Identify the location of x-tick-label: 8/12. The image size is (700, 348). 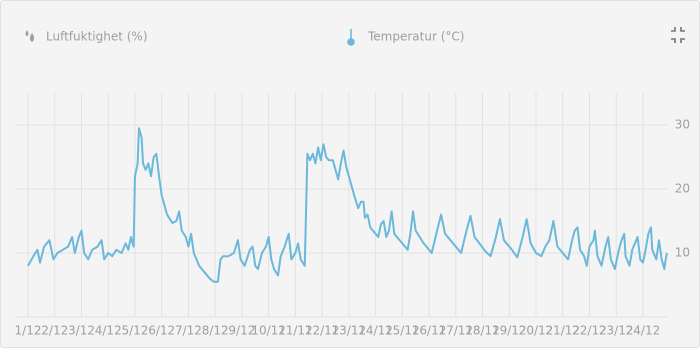
(215, 331).